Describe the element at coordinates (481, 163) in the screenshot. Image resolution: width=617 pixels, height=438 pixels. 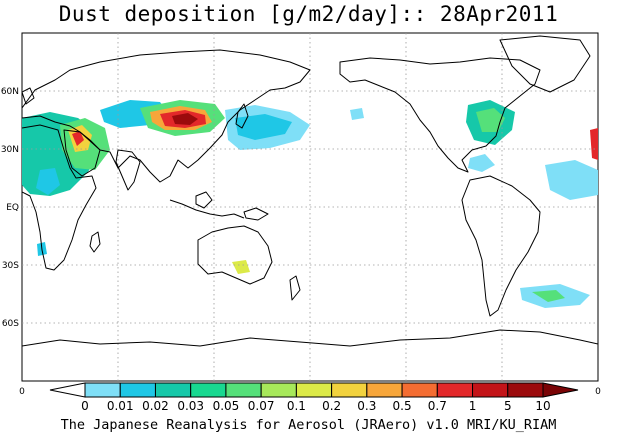
I see `dust-patch-caribbean` at that location.